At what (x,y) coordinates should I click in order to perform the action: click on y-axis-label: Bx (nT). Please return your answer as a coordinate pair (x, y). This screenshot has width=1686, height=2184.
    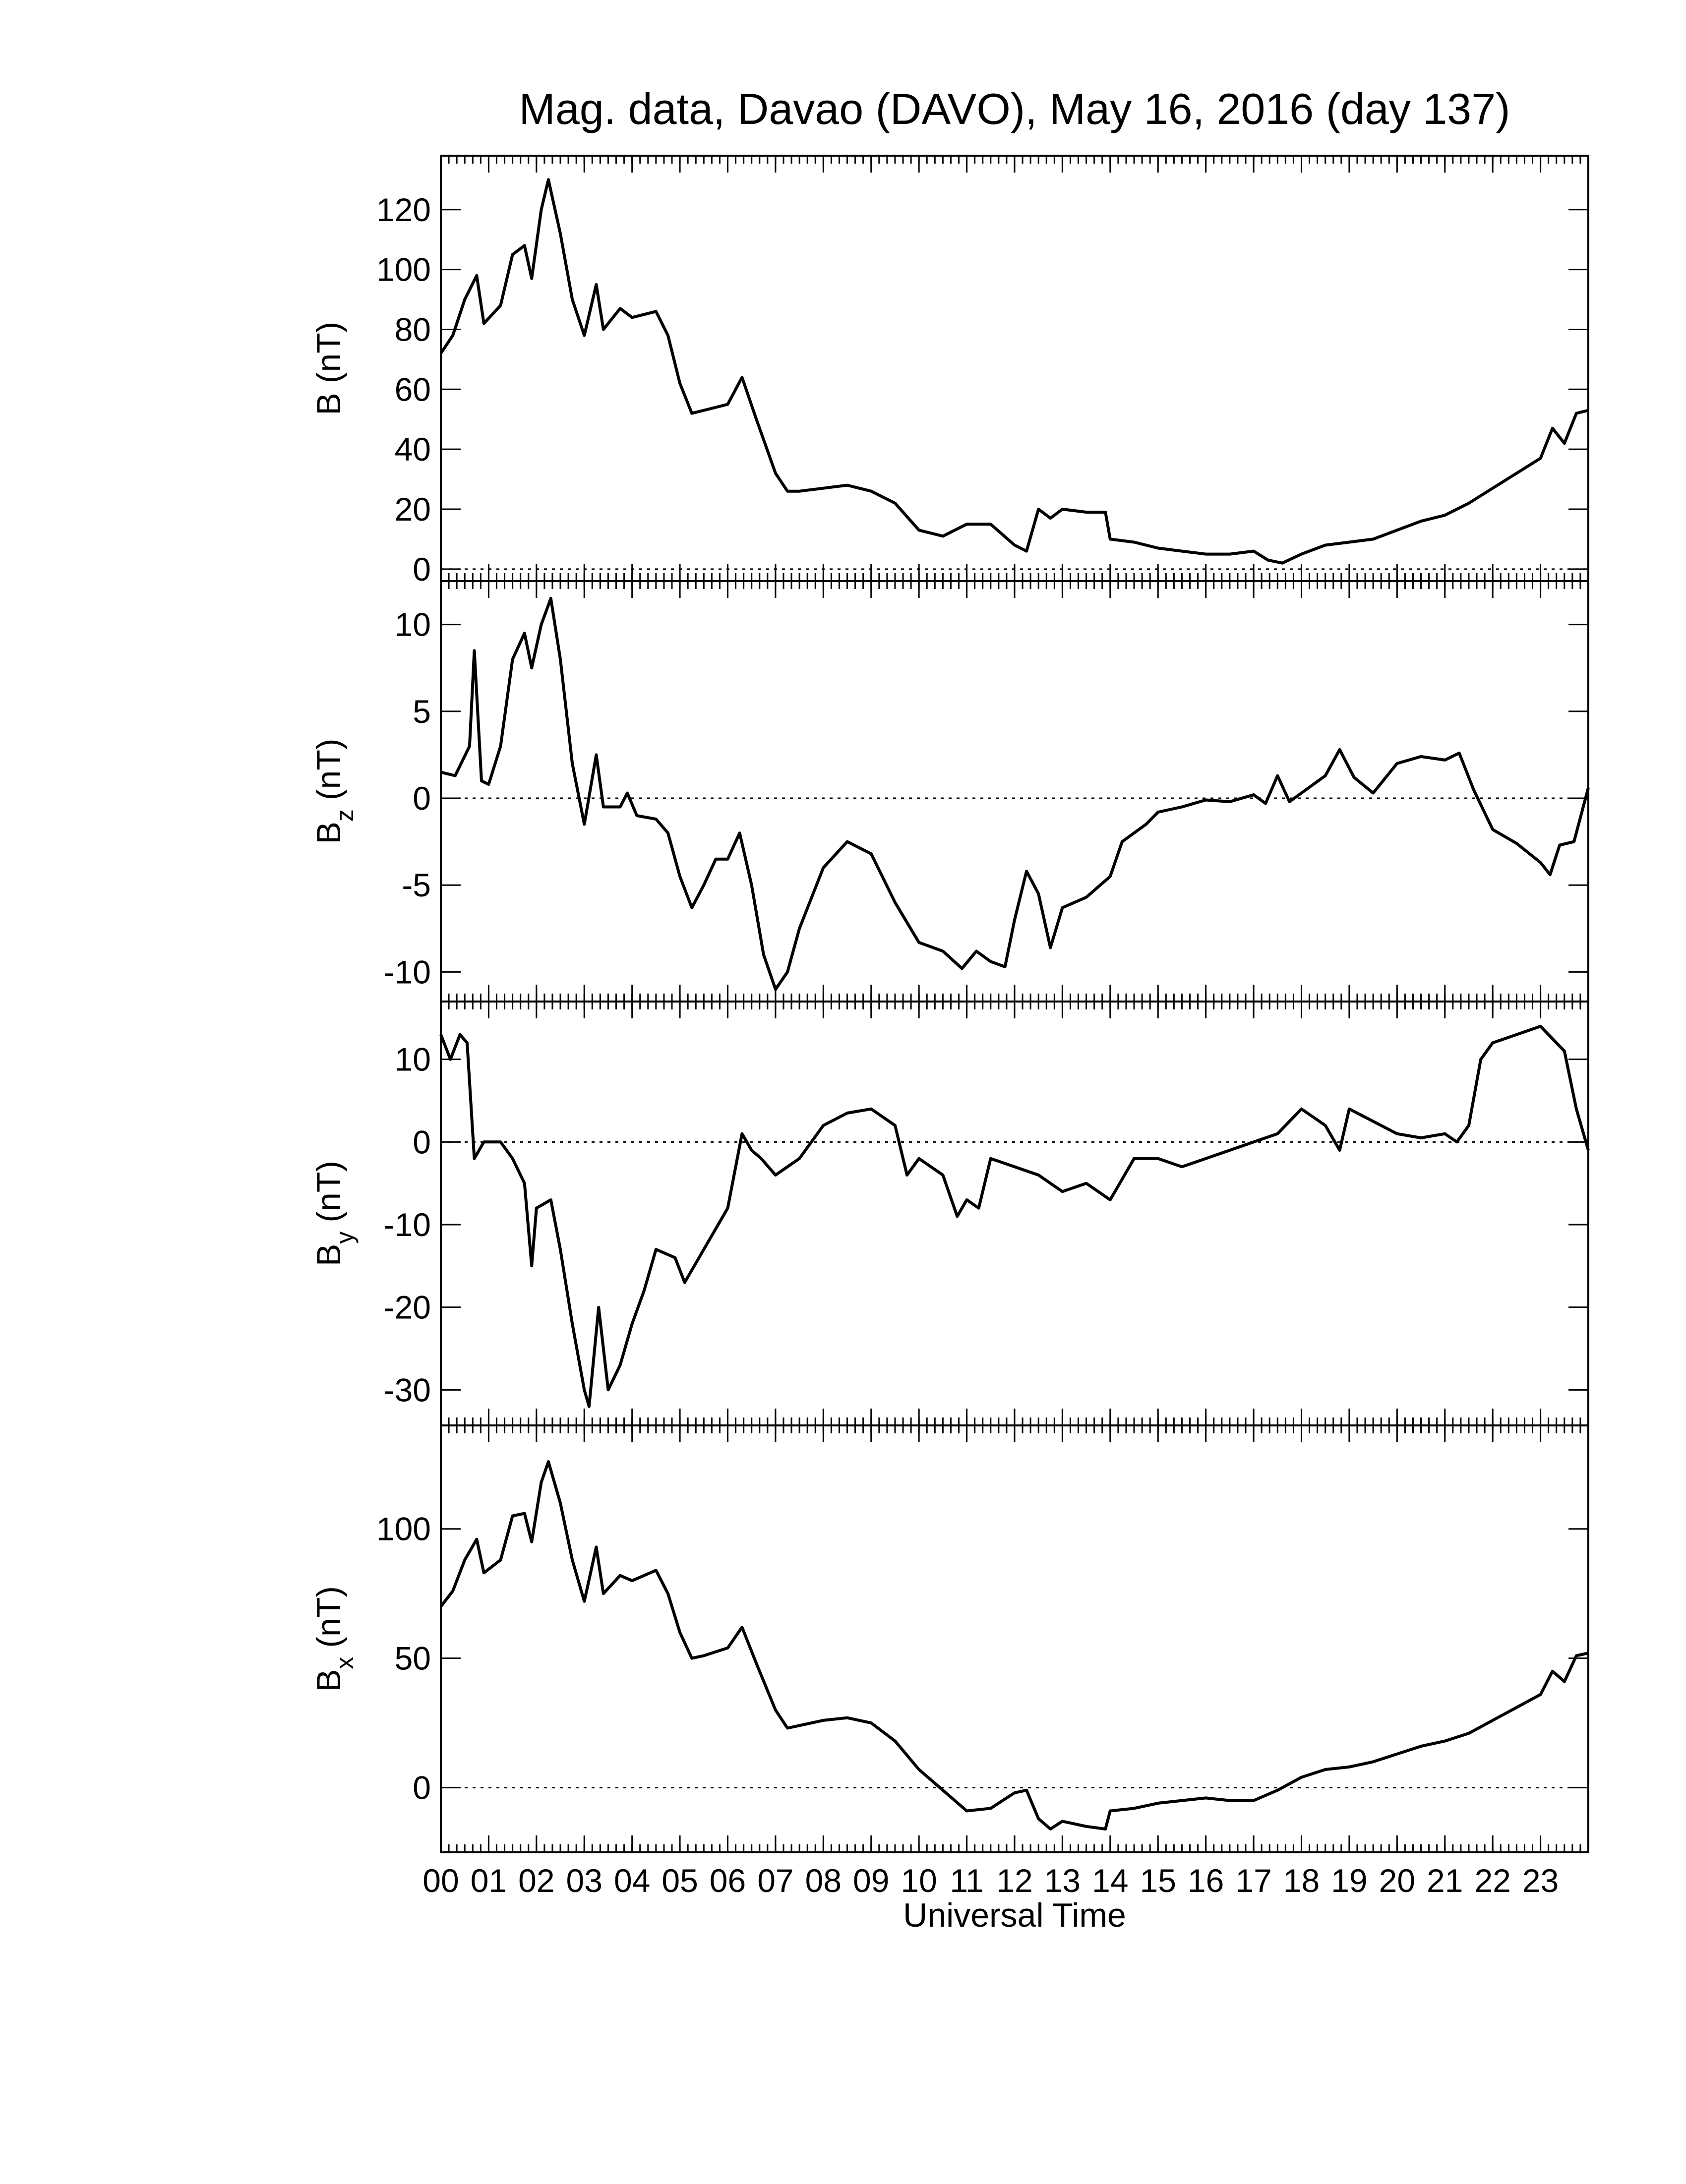
    Looking at the image, I should click on (334, 1639).